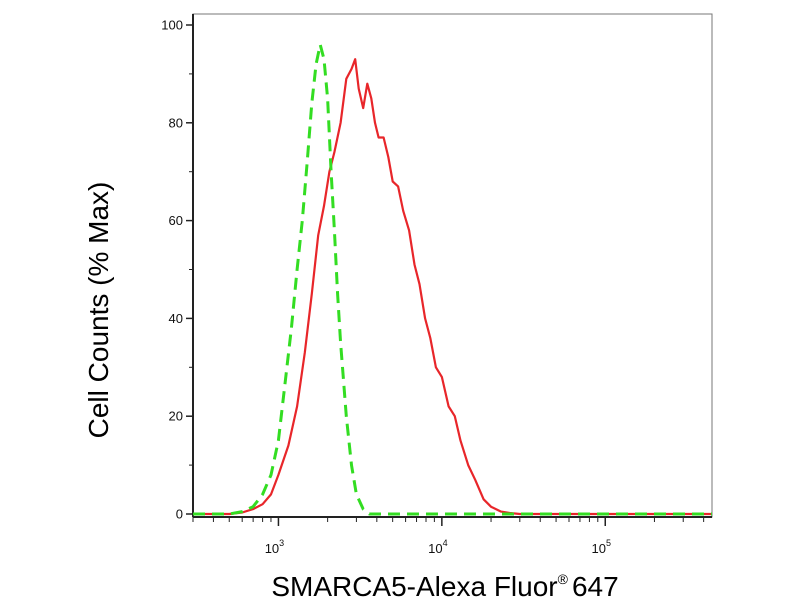 This screenshot has height=600, width=800. Describe the element at coordinates (563, 579) in the screenshot. I see `registered-mark: ®` at that location.